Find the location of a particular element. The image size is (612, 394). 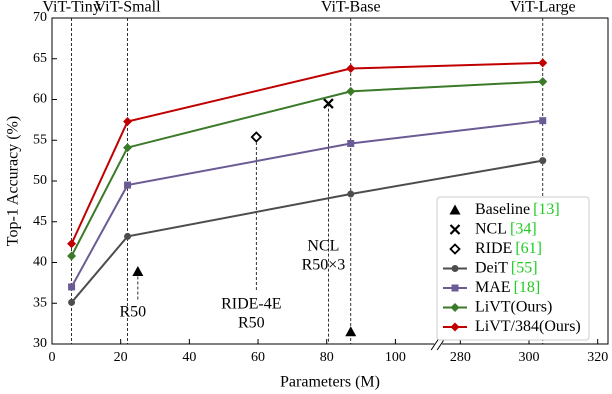

annotation: R50×3 is located at coordinates (324, 265).